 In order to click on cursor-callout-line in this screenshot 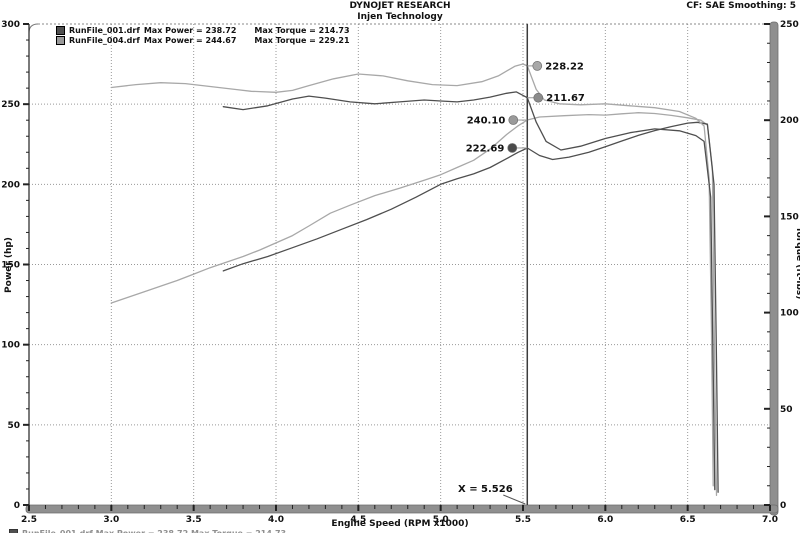, I will do `click(514, 499)`.